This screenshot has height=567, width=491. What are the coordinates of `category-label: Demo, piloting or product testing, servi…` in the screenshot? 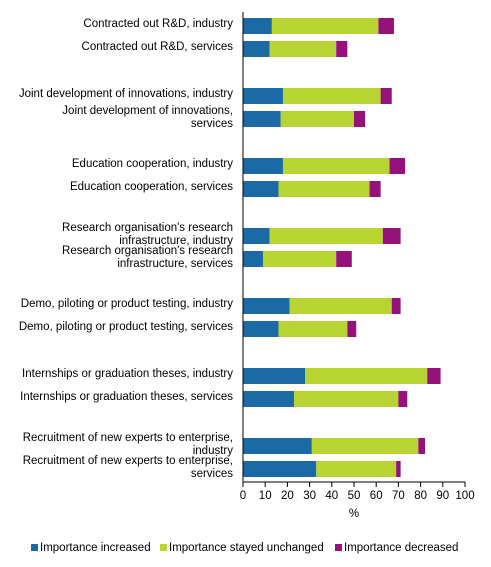 It's located at (126, 327).